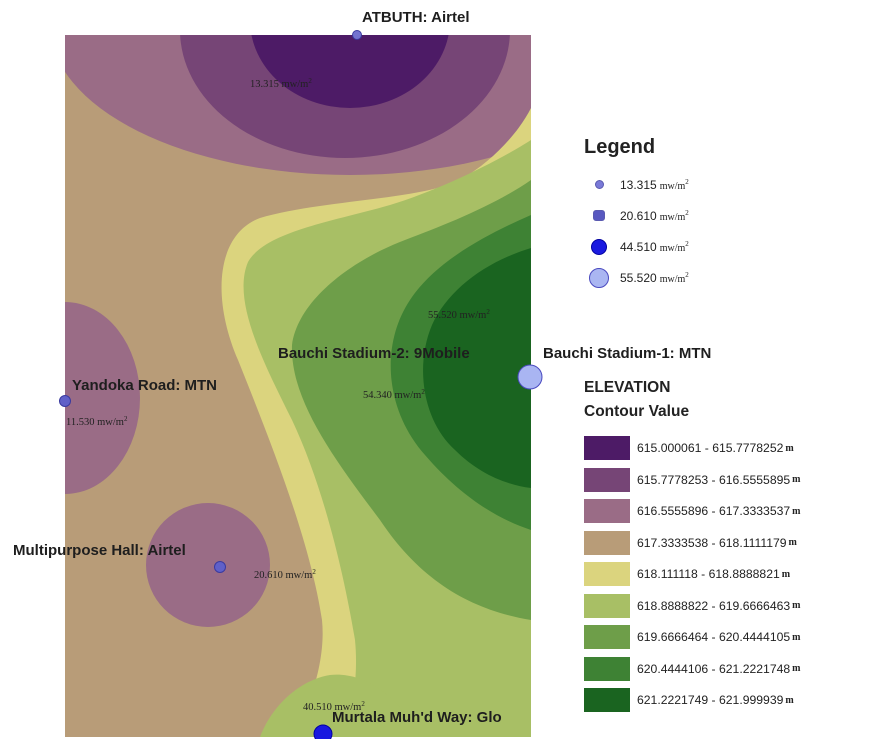 Image resolution: width=883 pixels, height=739 pixels. Describe the element at coordinates (637, 411) in the screenshot. I see `elevation-subtitle: Contour Value` at that location.